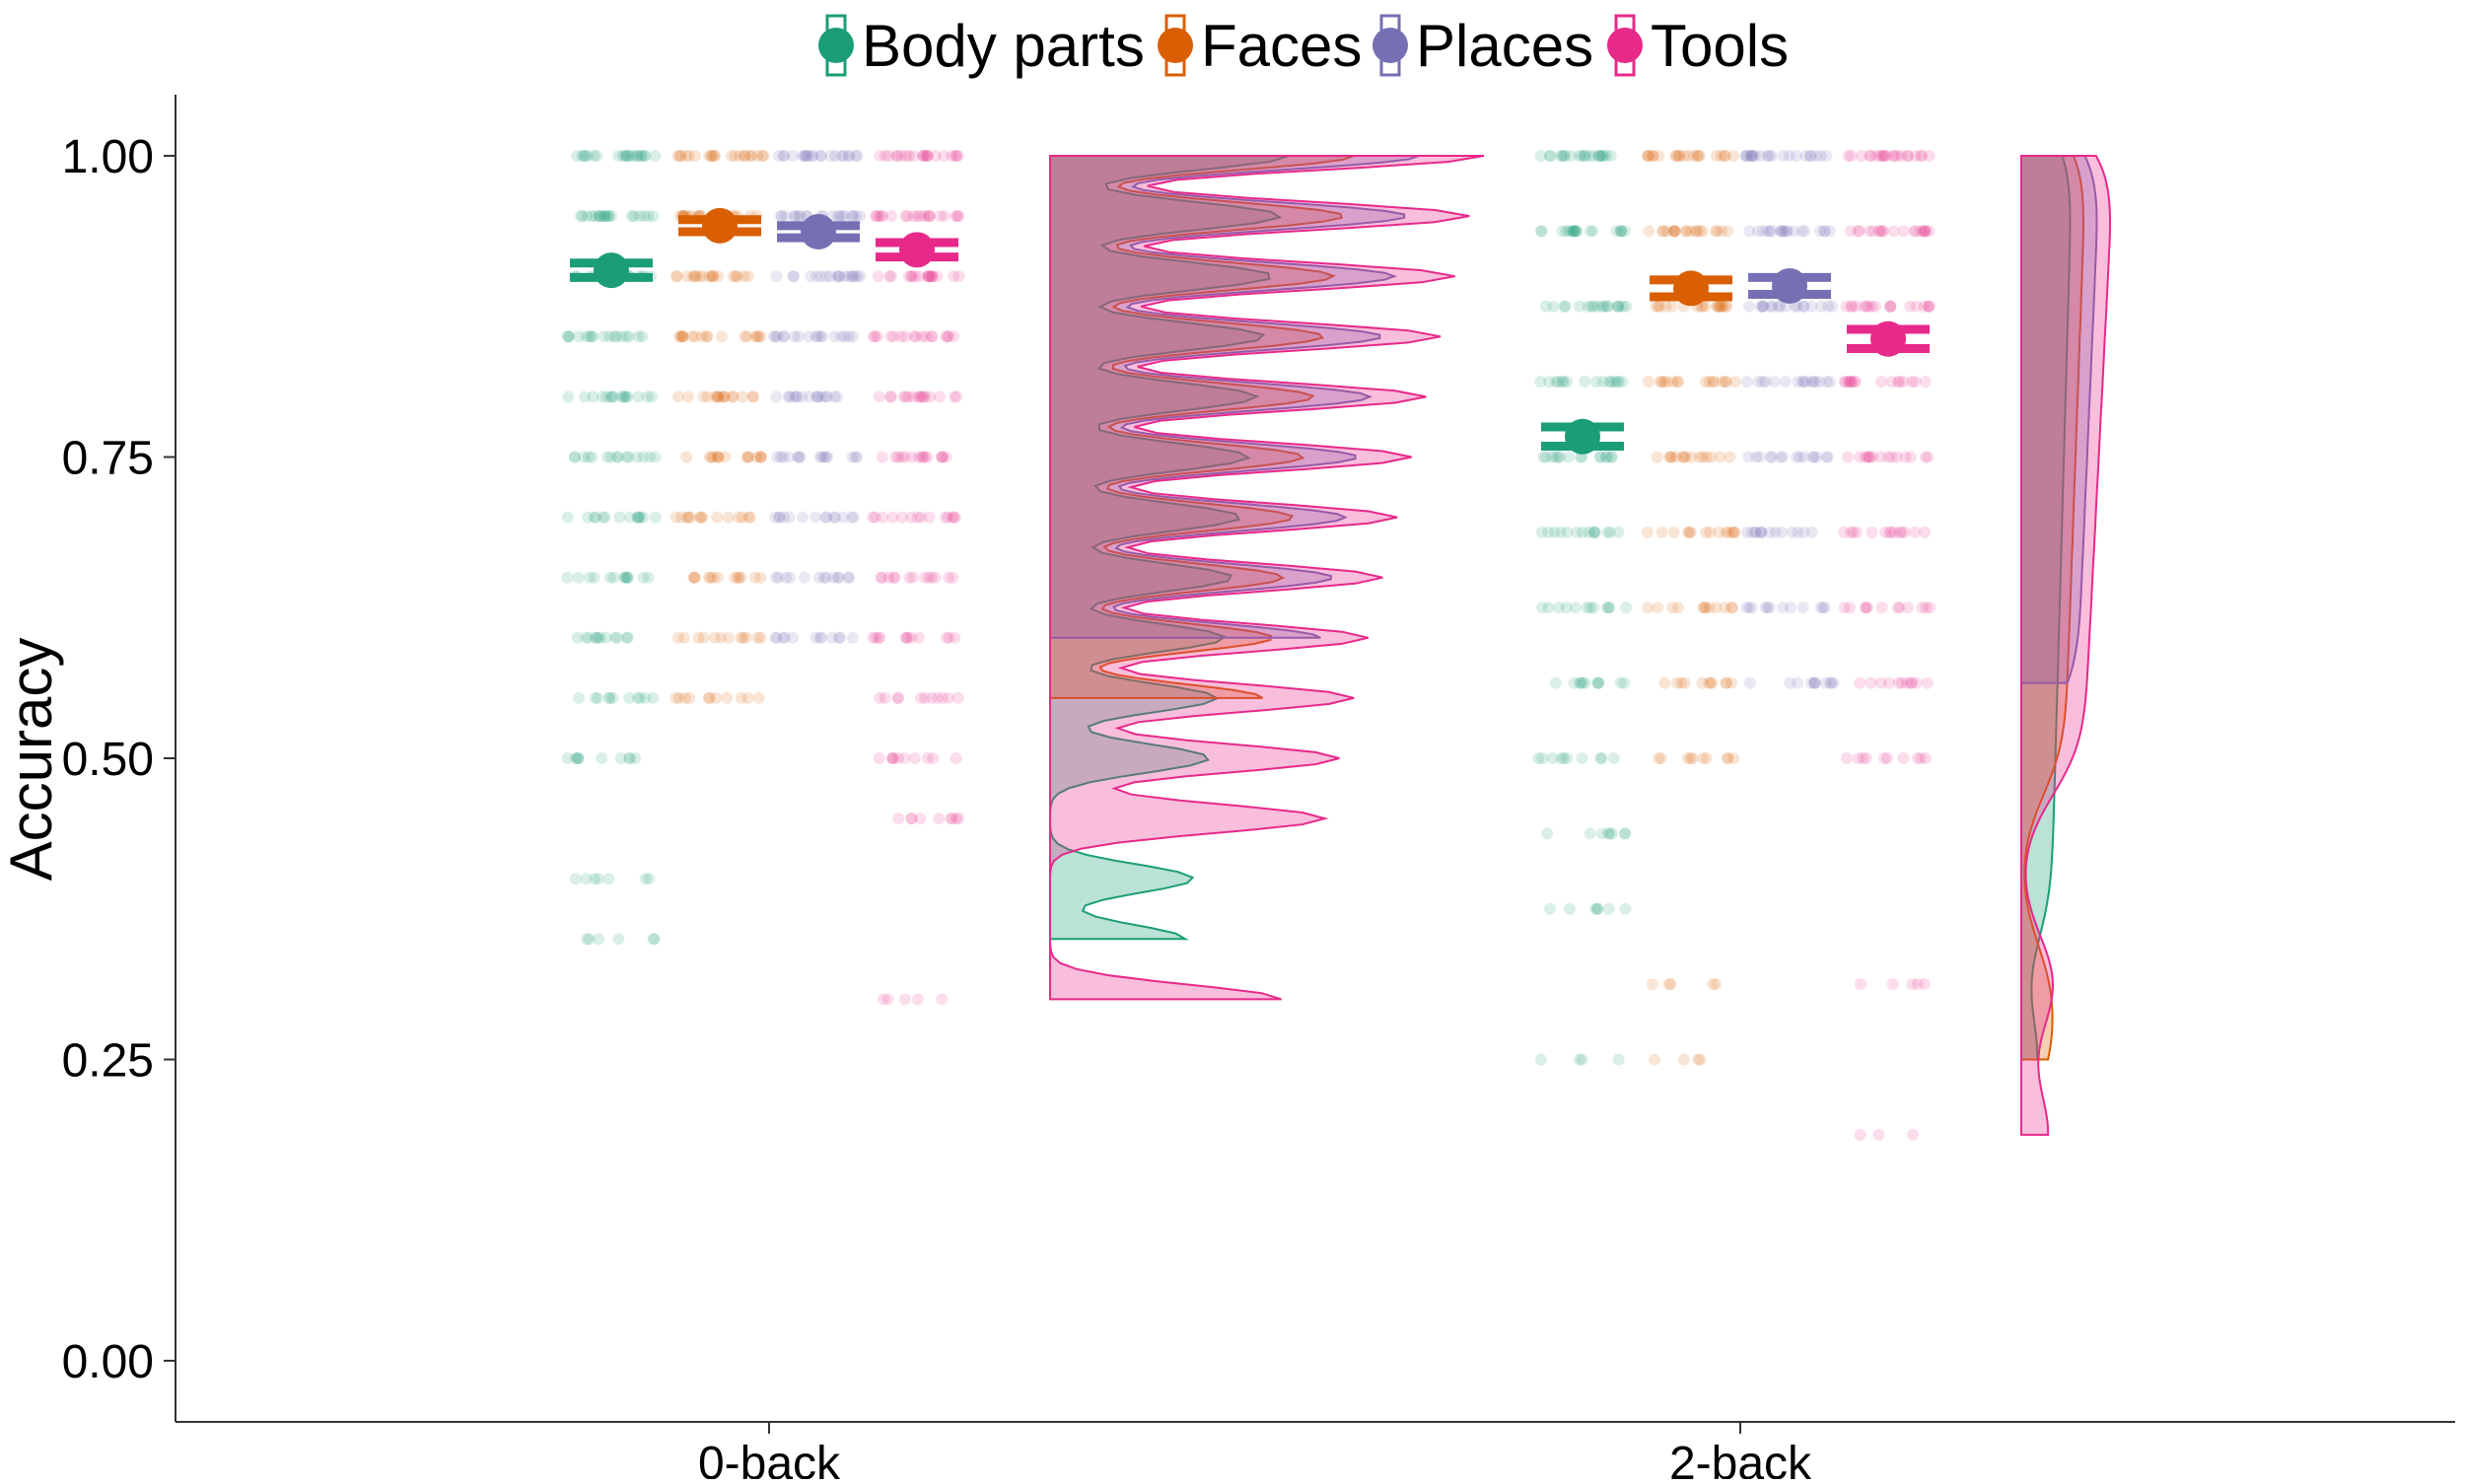  What do you see at coordinates (1504, 46) in the screenshot?
I see `legend-label: Places` at bounding box center [1504, 46].